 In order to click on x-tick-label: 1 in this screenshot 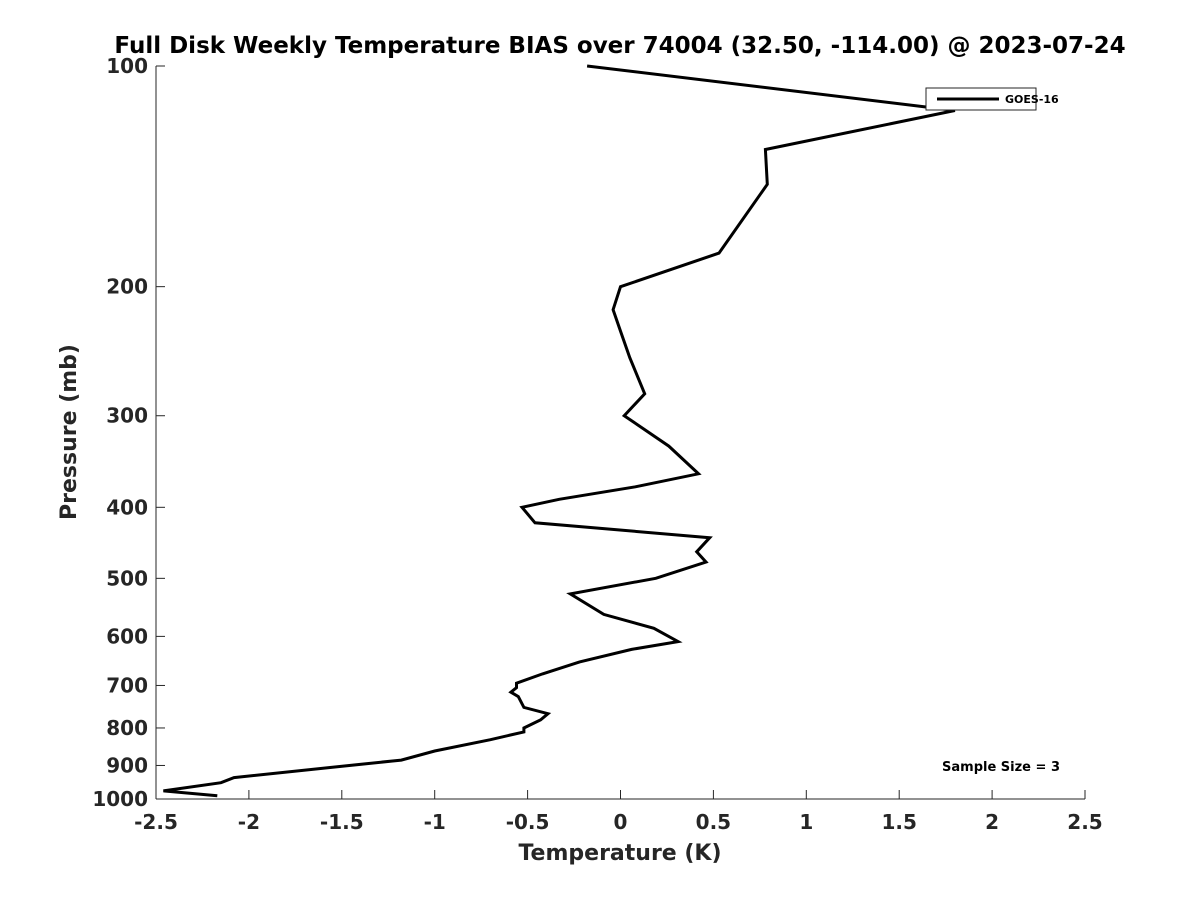, I will do `click(806, 822)`.